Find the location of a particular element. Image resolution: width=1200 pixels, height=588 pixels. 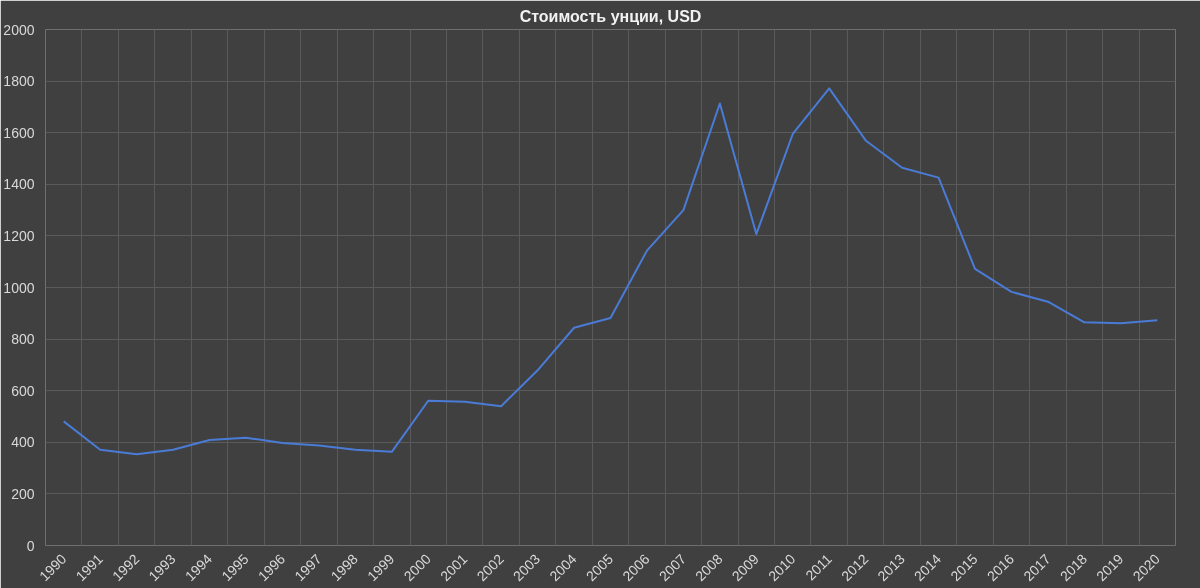

y-tick-label: 200 is located at coordinates (23, 493).